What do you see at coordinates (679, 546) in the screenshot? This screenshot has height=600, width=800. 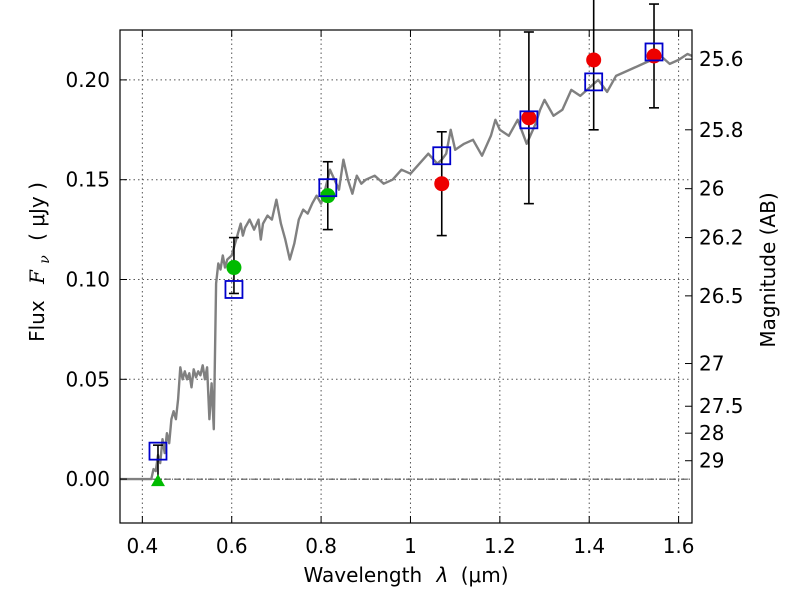 I see `x-tick-label-6: 1.6` at bounding box center [679, 546].